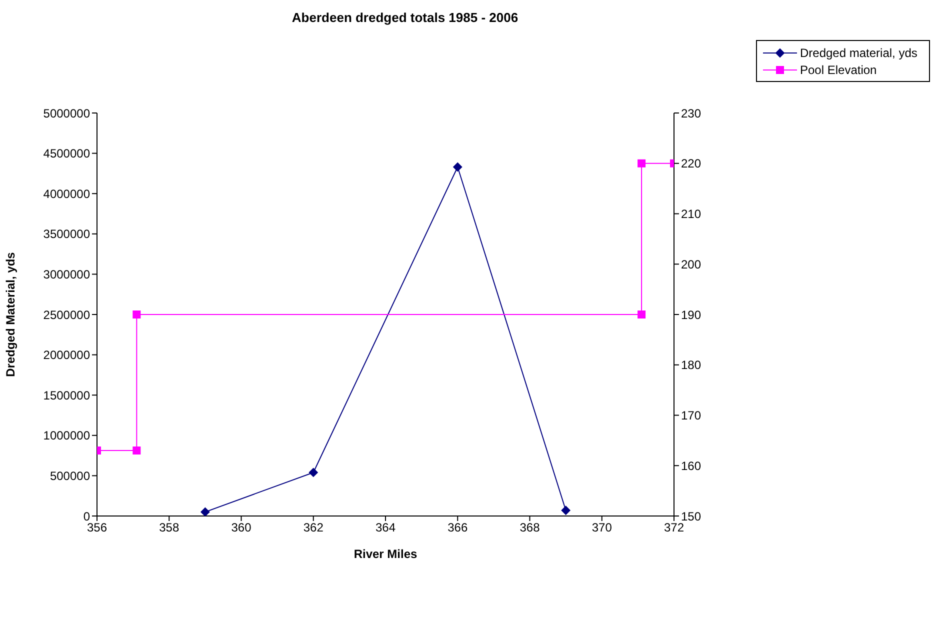 The width and height of the screenshot is (938, 619). What do you see at coordinates (10, 314) in the screenshot?
I see `y-axis-title: Dredged Material, yds` at bounding box center [10, 314].